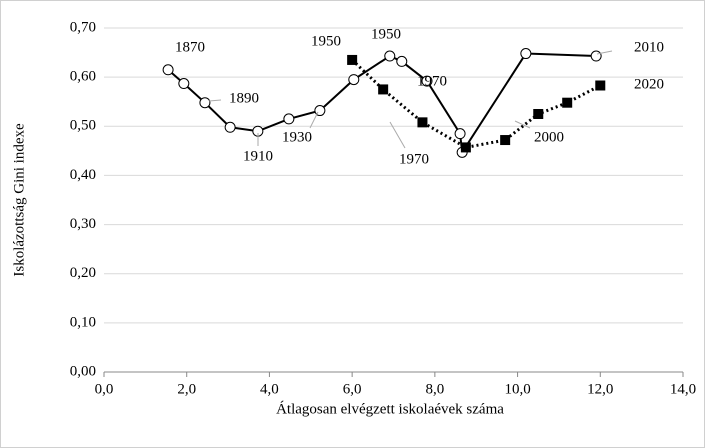 The image size is (705, 448). What do you see at coordinates (83, 126) in the screenshot?
I see `y-tick-label: 0,50` at bounding box center [83, 126].